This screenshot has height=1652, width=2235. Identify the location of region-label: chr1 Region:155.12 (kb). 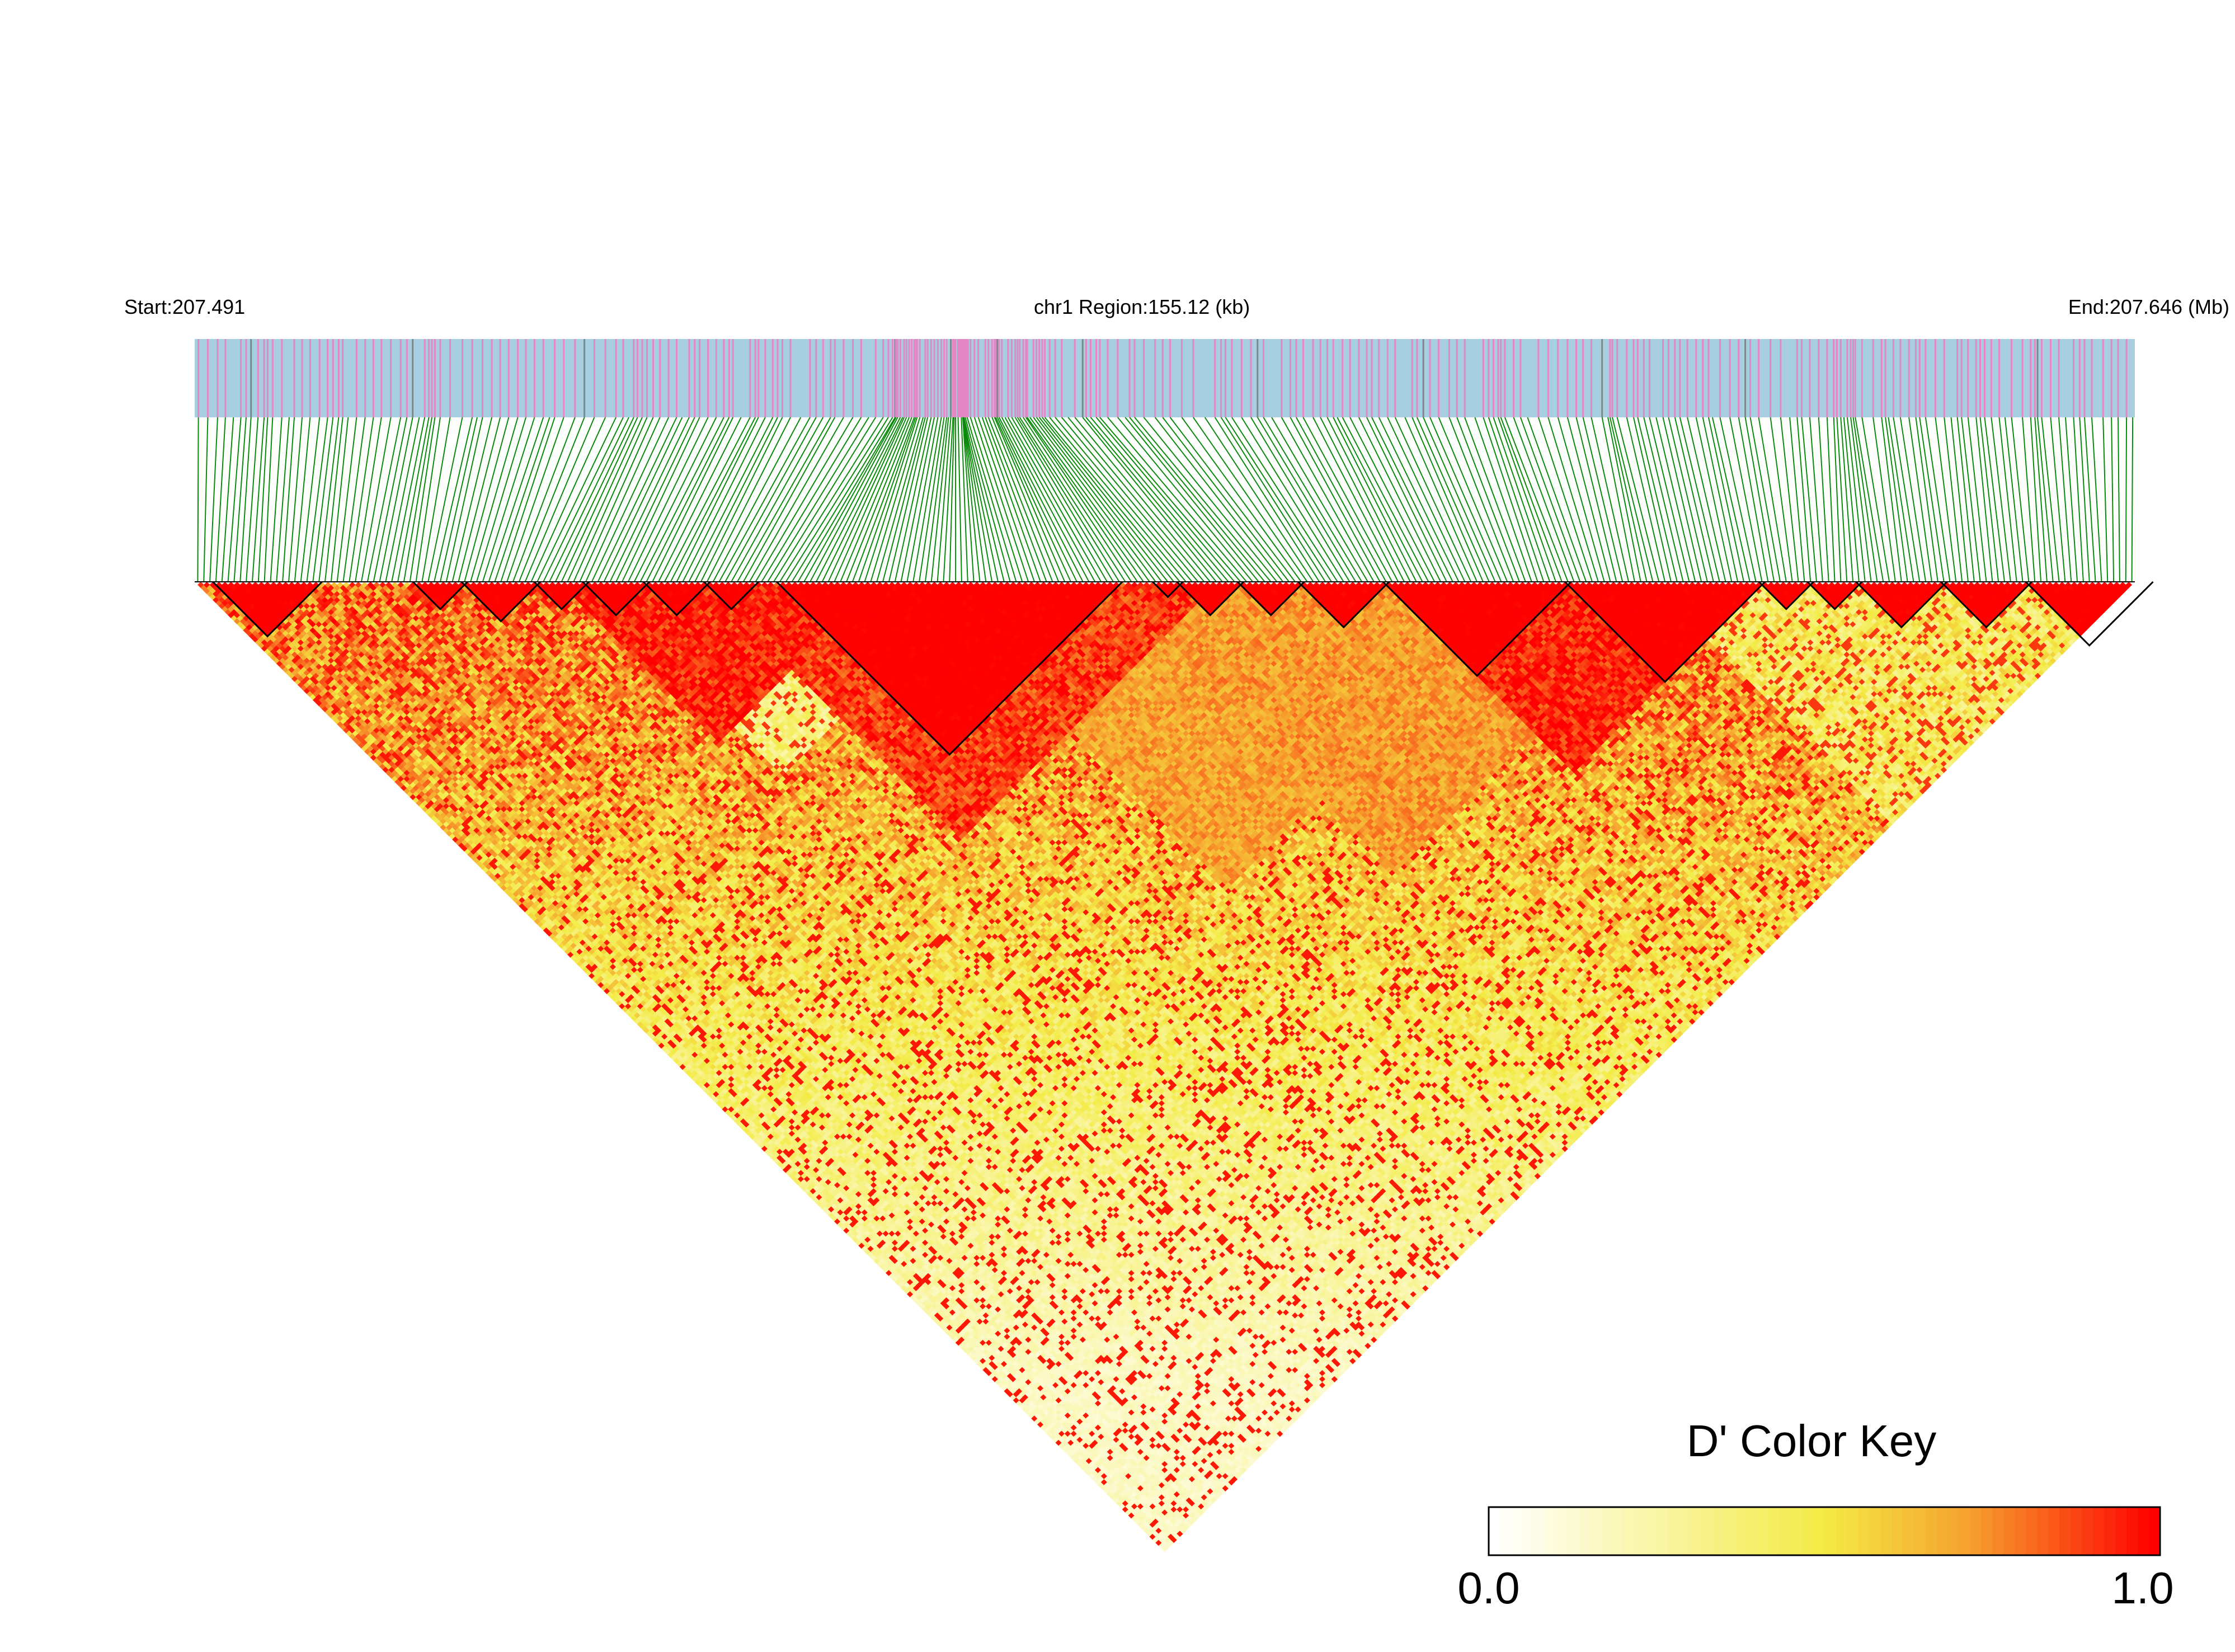
(1142, 306).